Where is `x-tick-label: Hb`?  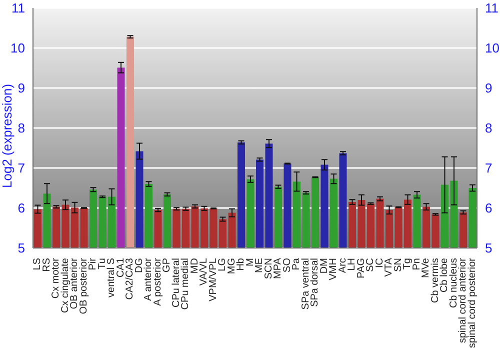
x-tick-label: Hb is located at coordinates (241, 264).